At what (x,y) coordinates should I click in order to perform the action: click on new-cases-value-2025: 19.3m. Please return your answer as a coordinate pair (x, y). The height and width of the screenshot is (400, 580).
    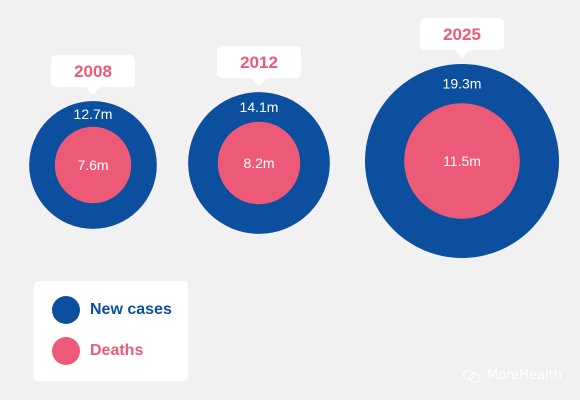
    Looking at the image, I should click on (462, 84).